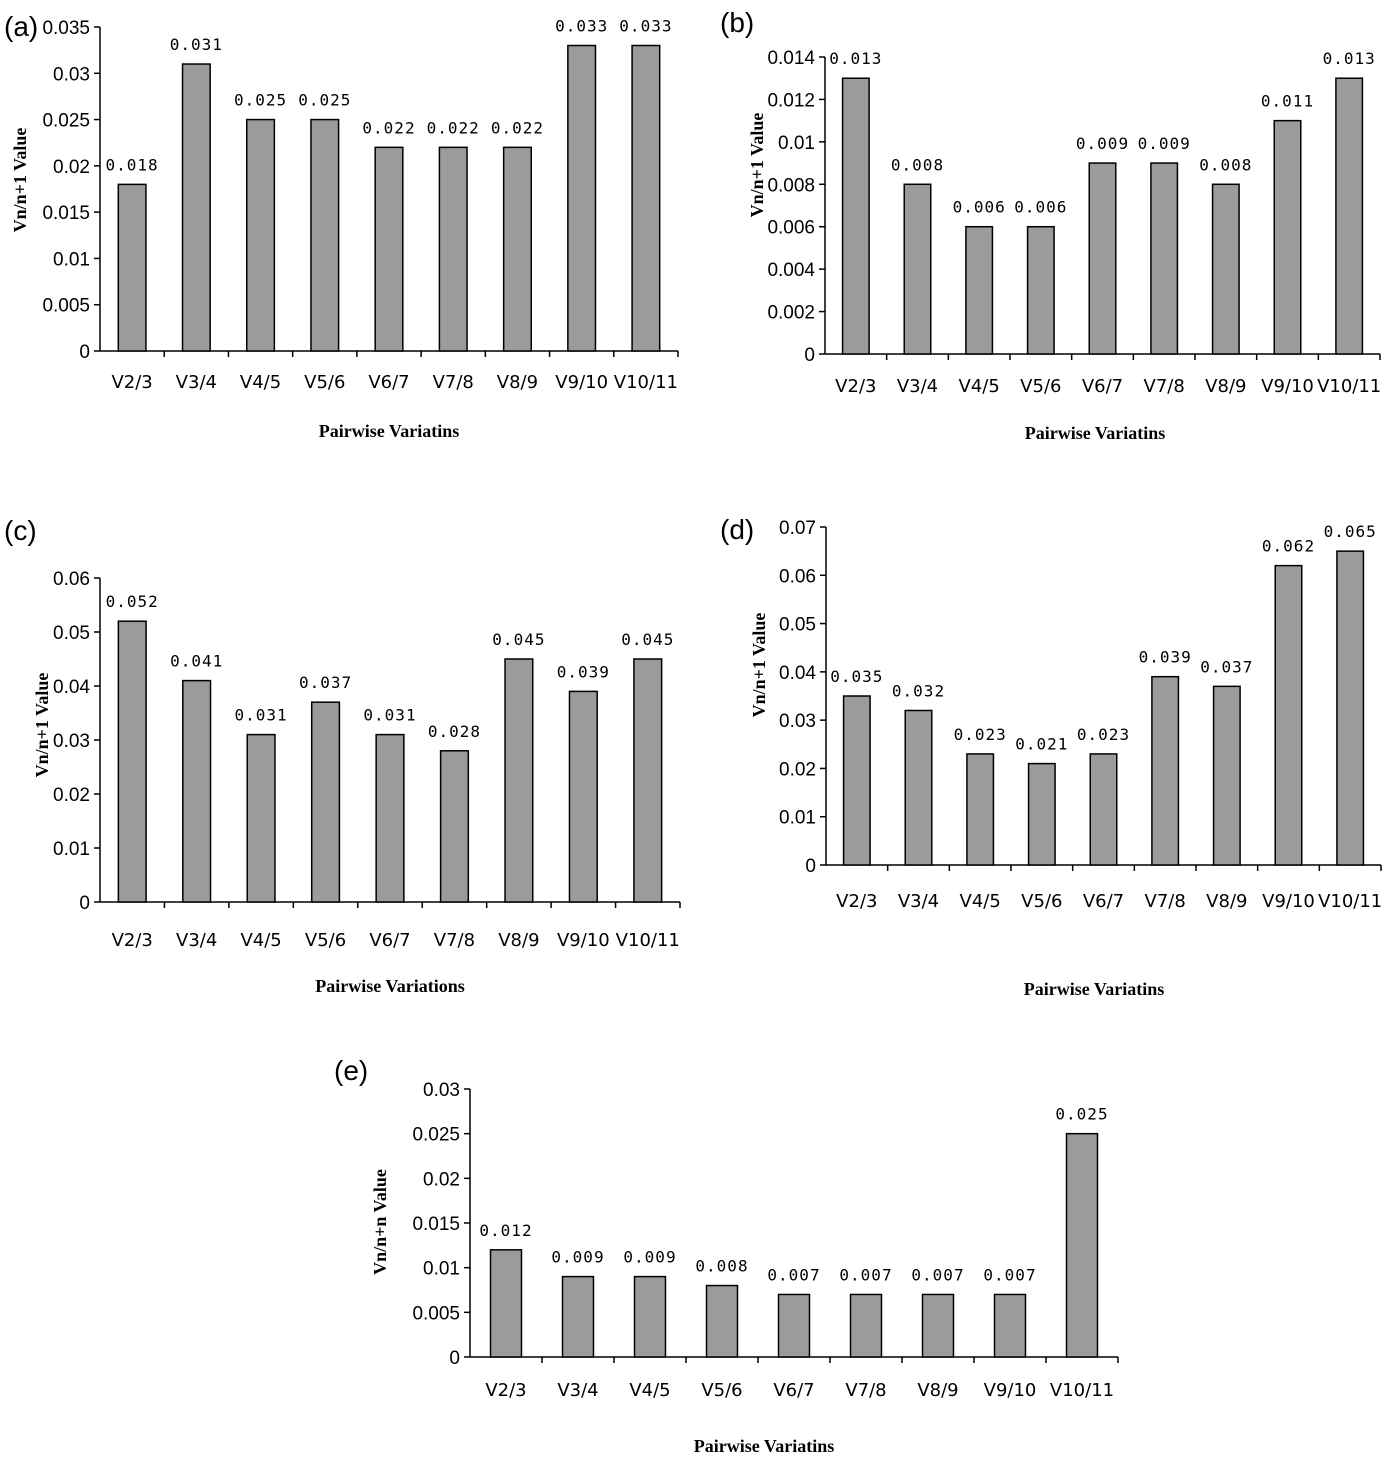 The height and width of the screenshot is (1459, 1400). What do you see at coordinates (581, 26) in the screenshot?
I see `data-label: 0.033` at bounding box center [581, 26].